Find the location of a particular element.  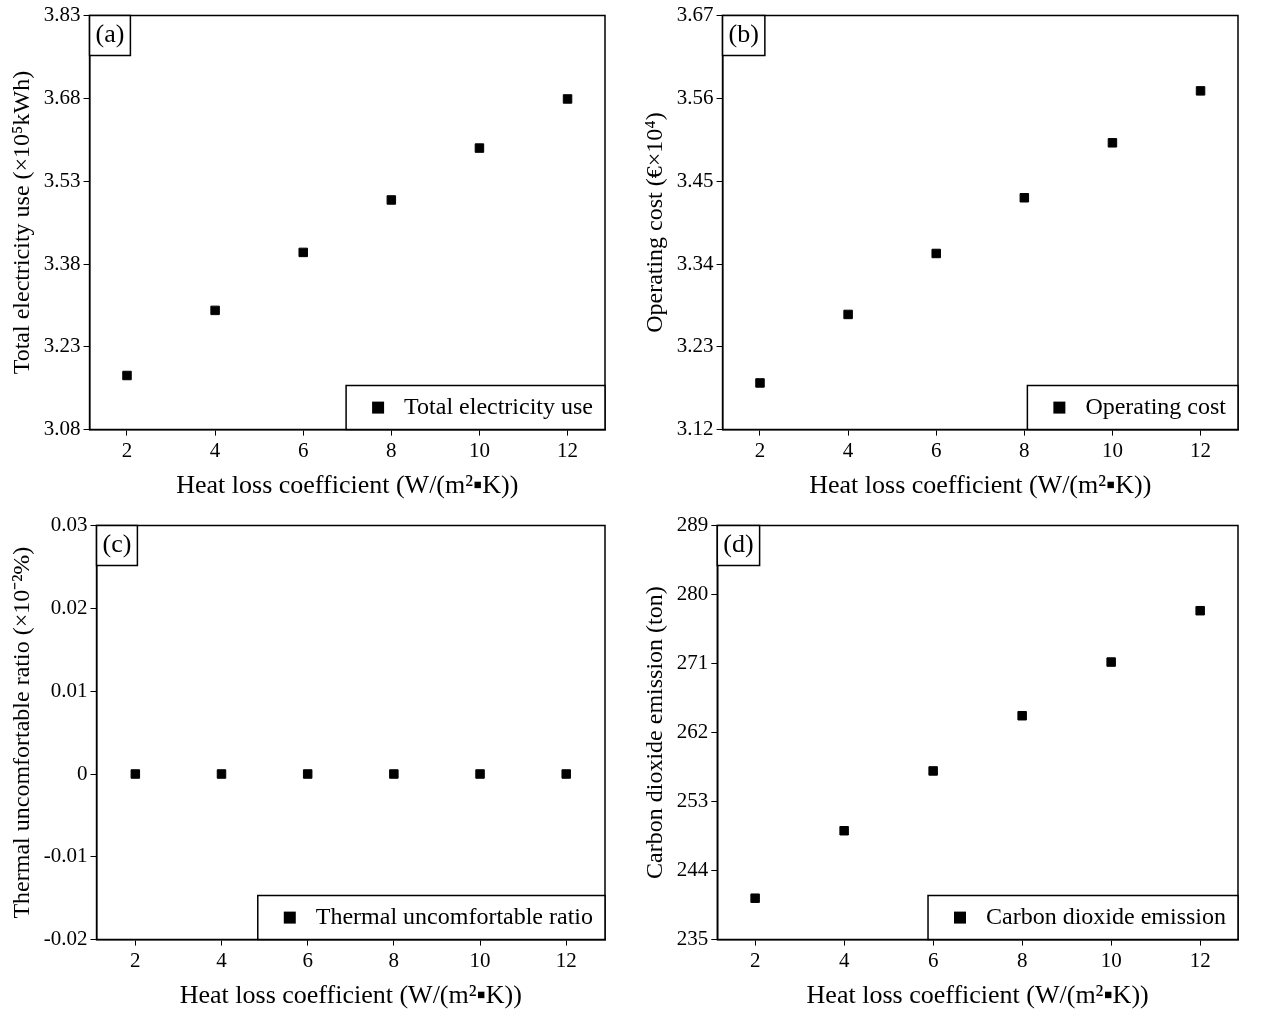

annotation: (b) is located at coordinates (743, 34).